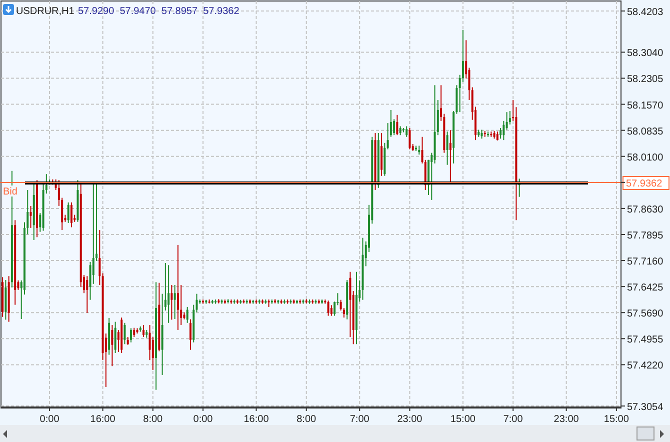 This screenshot has height=442, width=670. I want to click on y-tick-label: 58.2305, so click(645, 80).